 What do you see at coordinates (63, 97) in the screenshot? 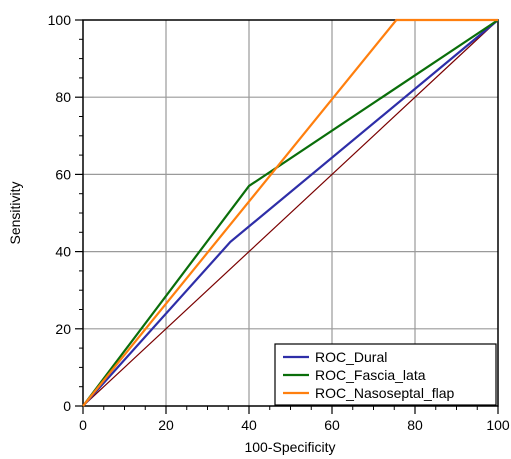
I see `y-tick-label: 80` at bounding box center [63, 97].